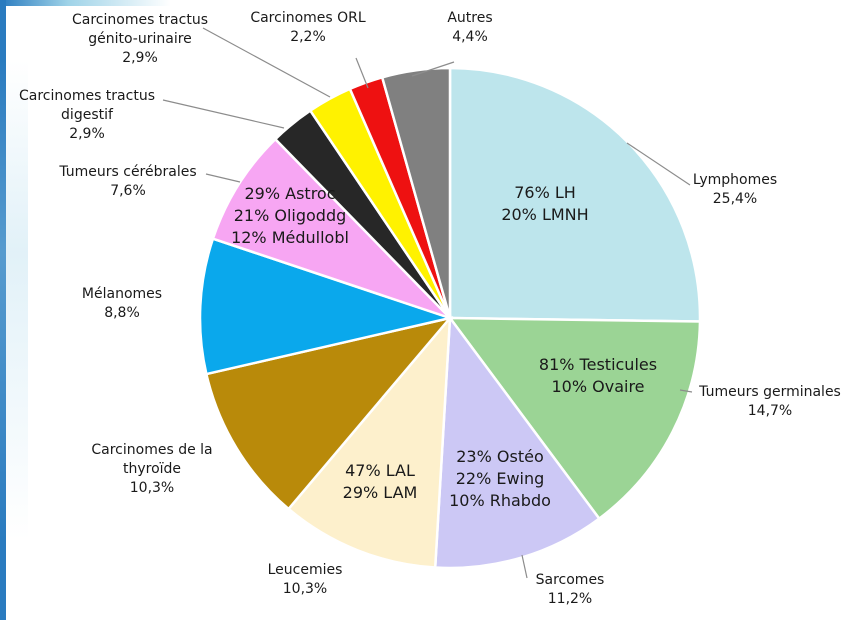 Image resolution: width=854 pixels, height=620 pixels. What do you see at coordinates (326, 306) in the screenshot?
I see `pie-slice-melanomes` at bounding box center [326, 306].